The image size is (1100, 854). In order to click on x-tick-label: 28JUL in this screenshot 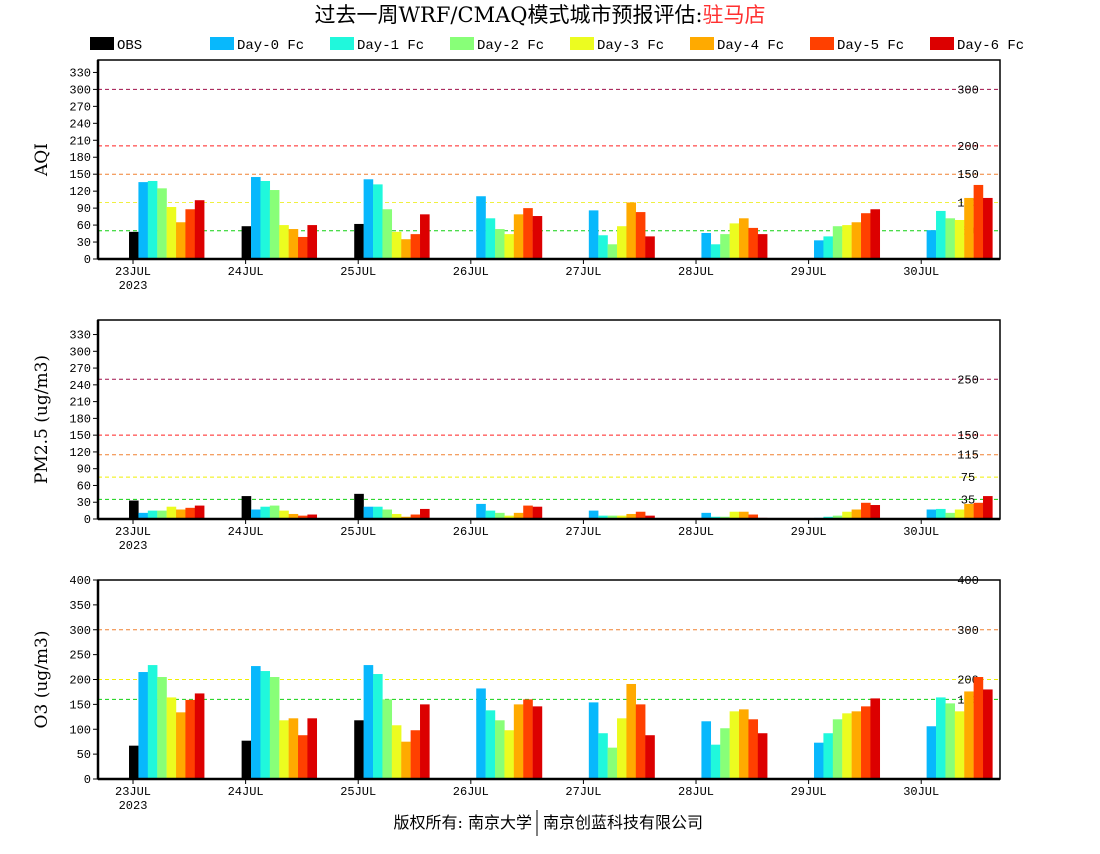, I will do `click(696, 272)`.